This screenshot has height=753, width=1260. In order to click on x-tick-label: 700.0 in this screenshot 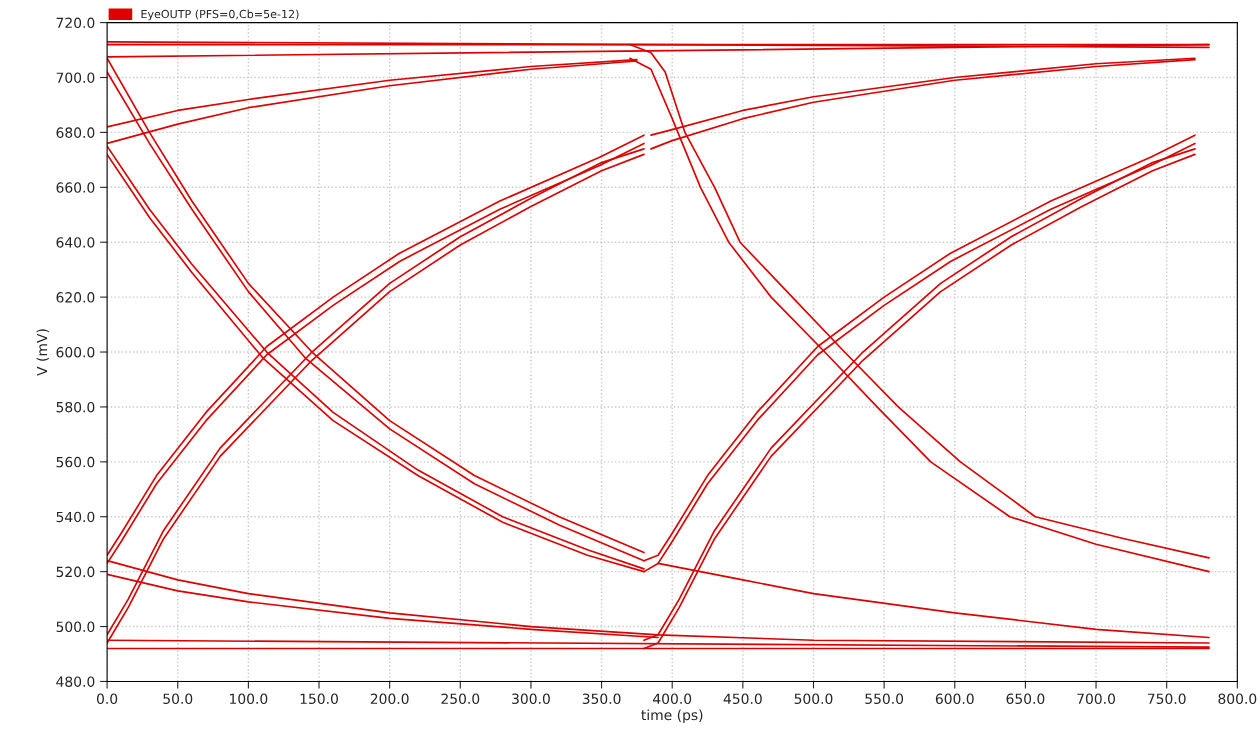, I will do `click(1096, 699)`.